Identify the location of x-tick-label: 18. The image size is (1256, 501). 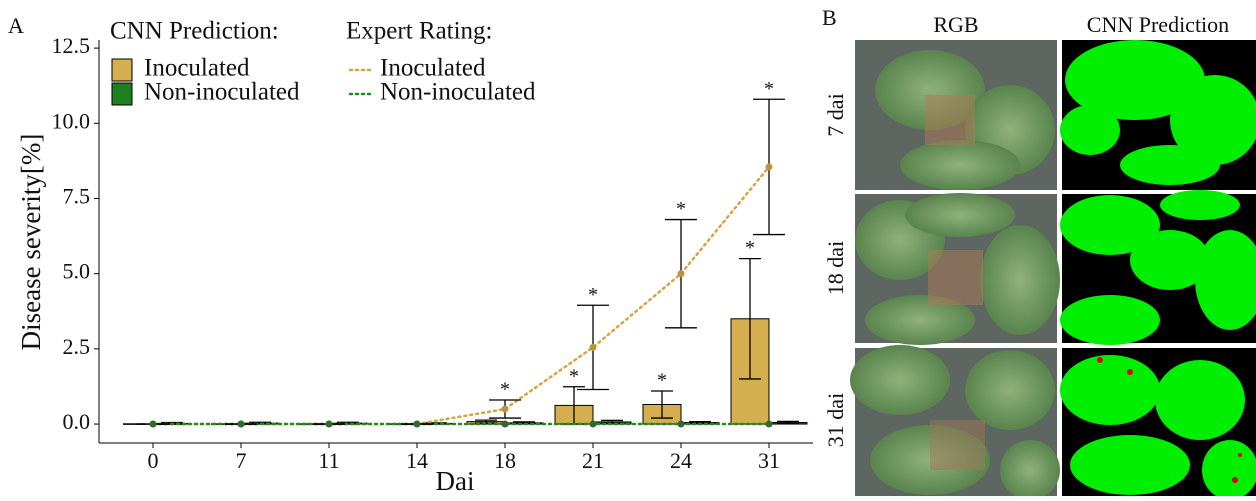
(505, 460).